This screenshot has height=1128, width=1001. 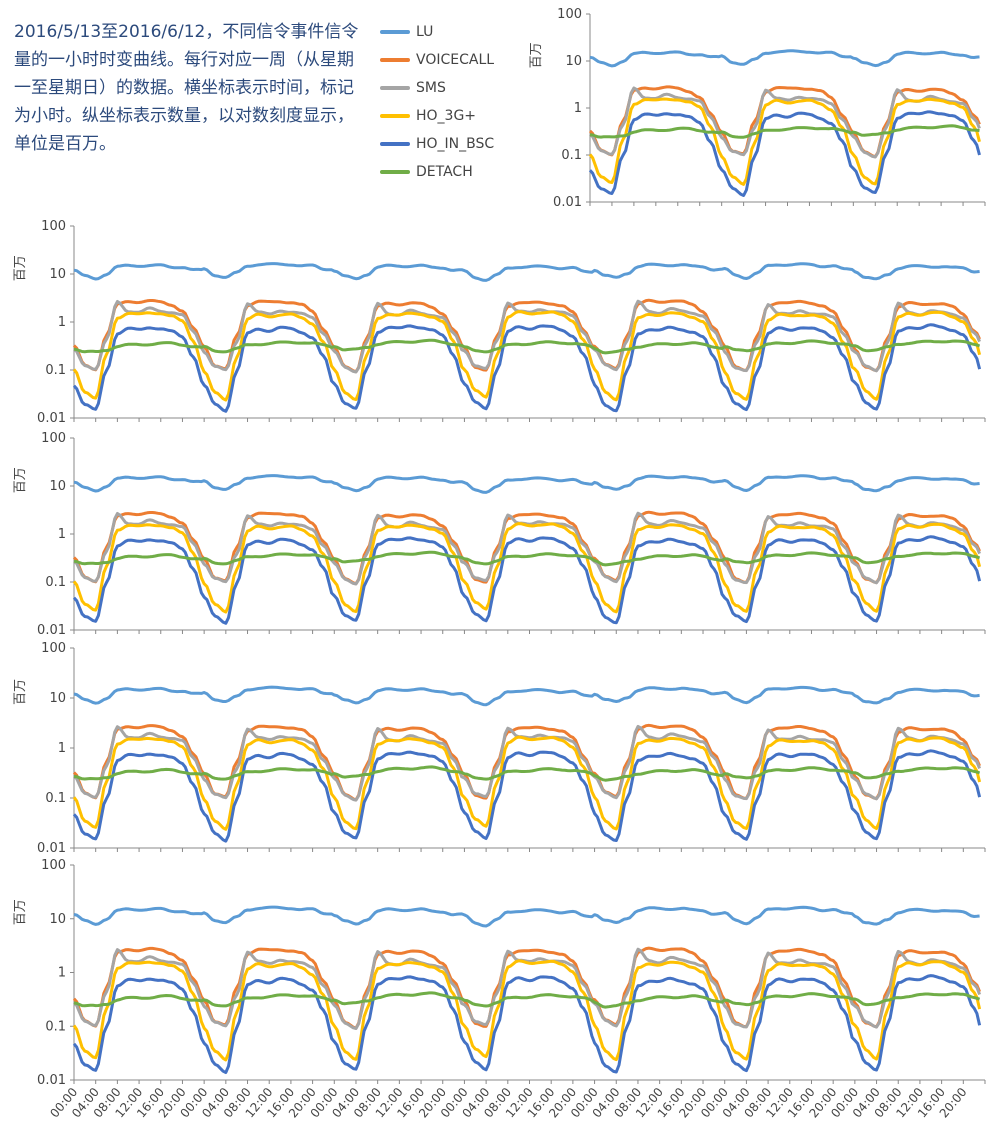 I want to click on series-line-voicecall, so click(x=784, y=122).